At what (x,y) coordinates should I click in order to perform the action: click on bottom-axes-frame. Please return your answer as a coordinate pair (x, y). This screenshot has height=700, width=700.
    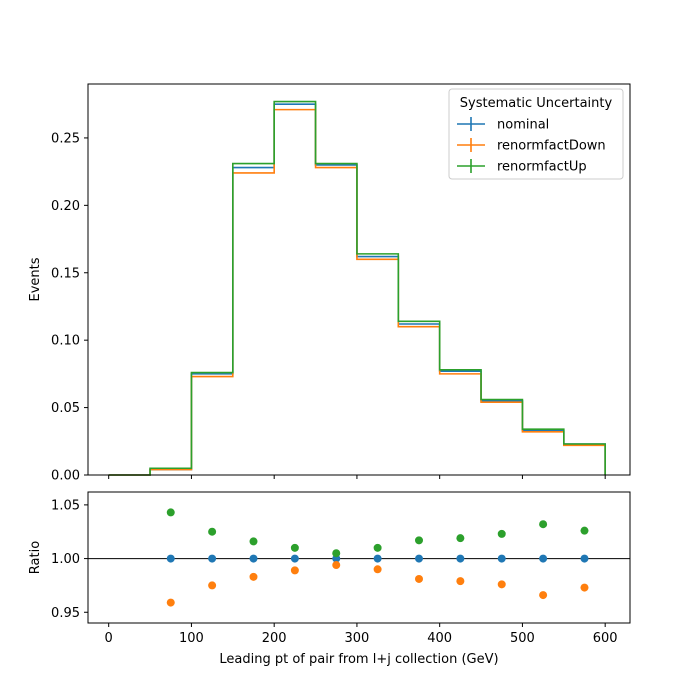
    Looking at the image, I should click on (359, 557).